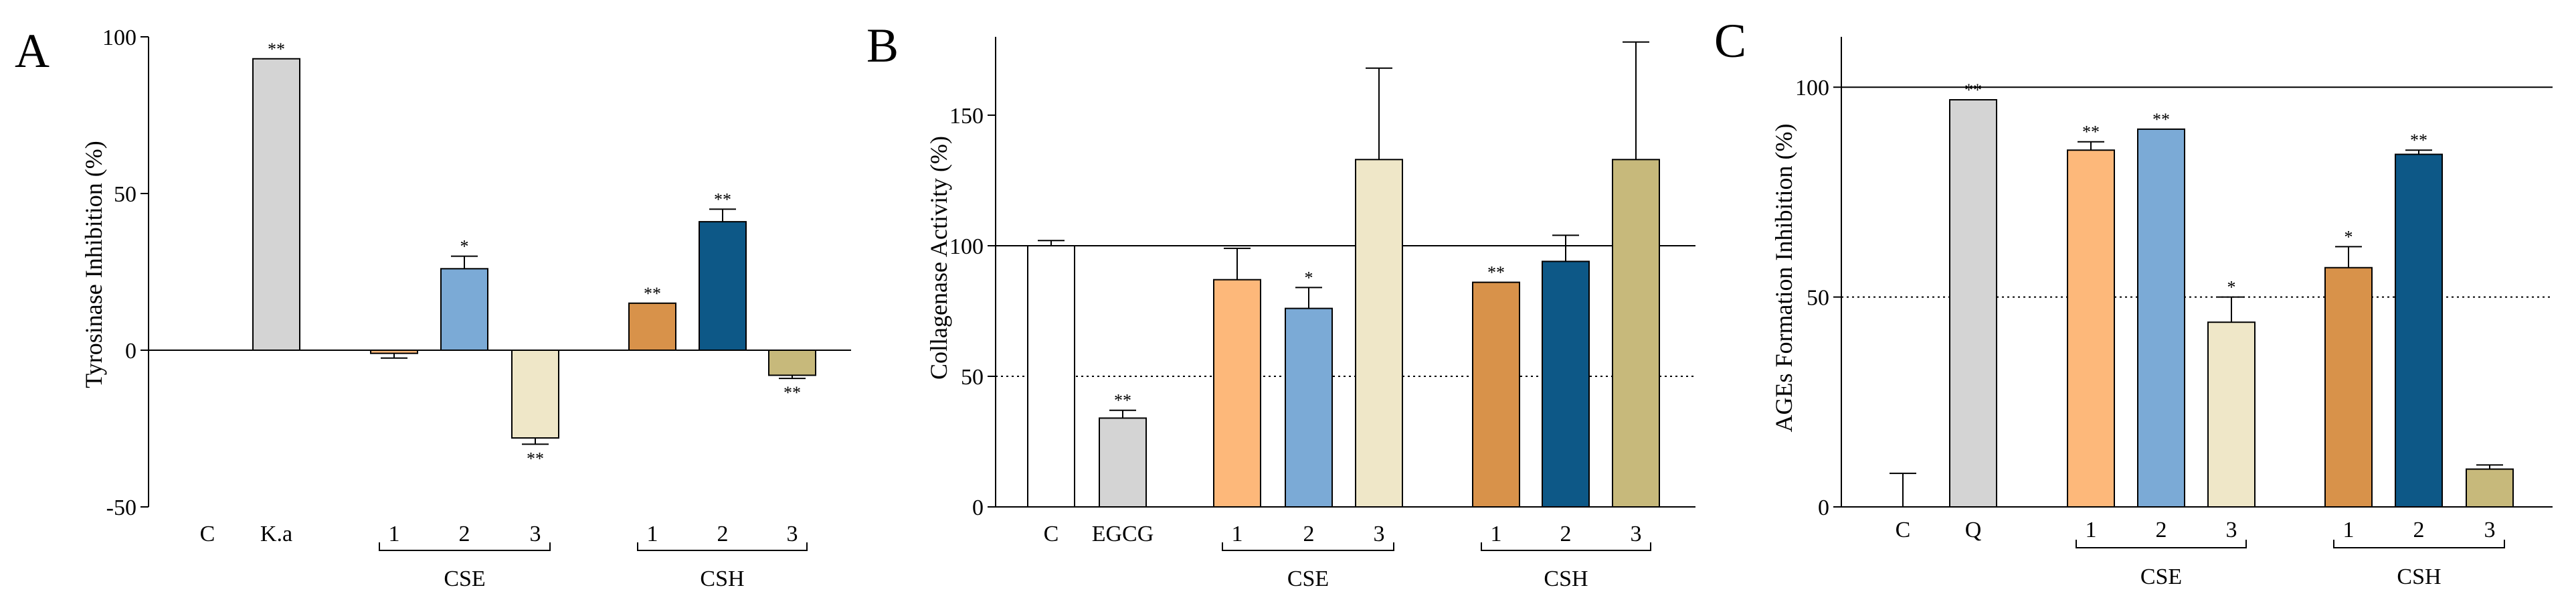  Describe the element at coordinates (652, 534) in the screenshot. I see `panel-a-category-label-6: 1` at that location.